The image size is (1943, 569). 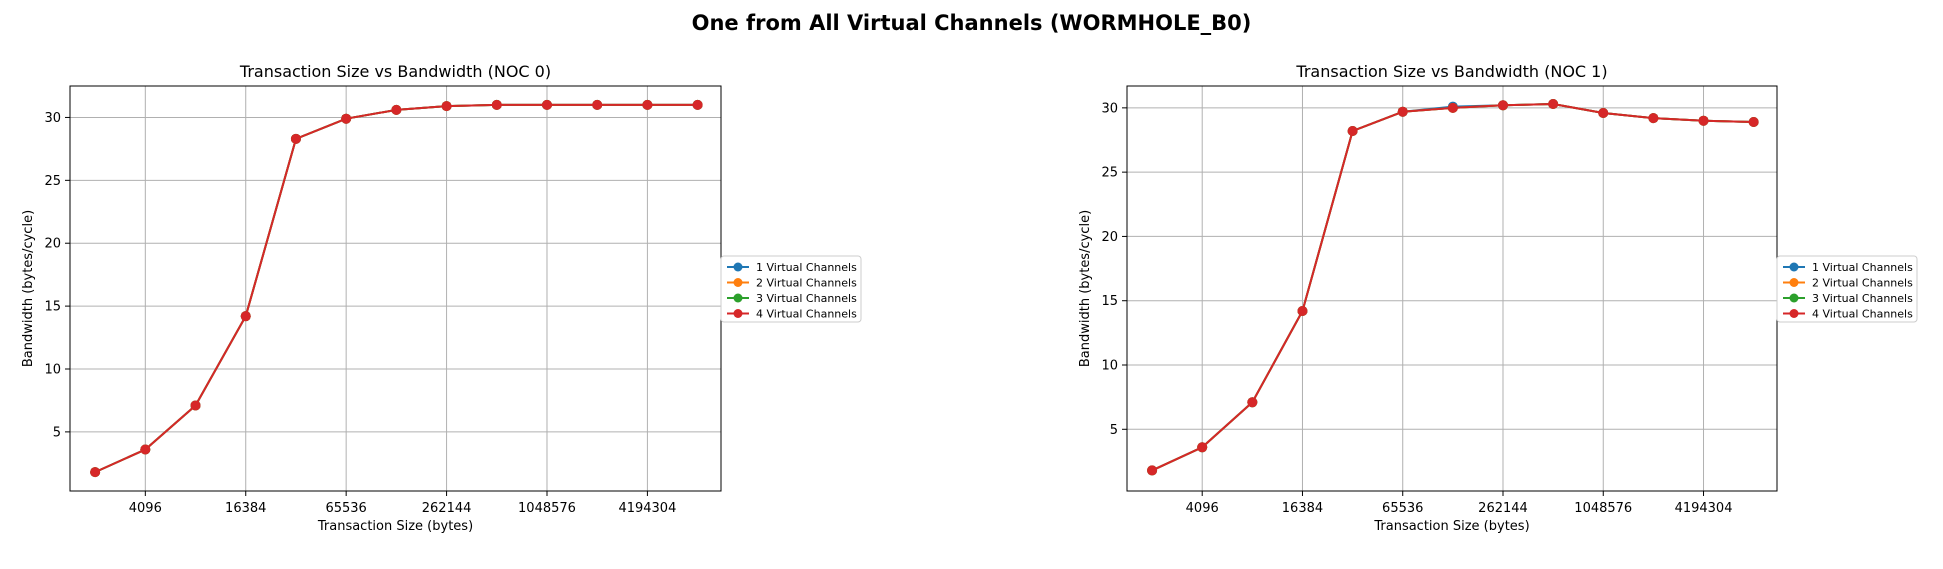 I want to click on chart-title: Transaction Size vs Bandwidth (NOC 0), so click(x=395, y=71).